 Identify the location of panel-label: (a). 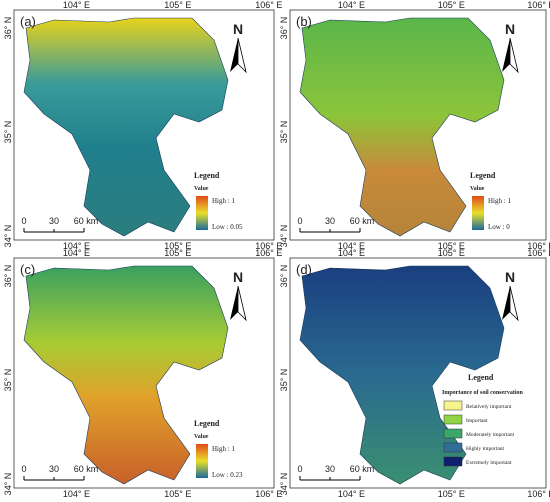
(28, 21).